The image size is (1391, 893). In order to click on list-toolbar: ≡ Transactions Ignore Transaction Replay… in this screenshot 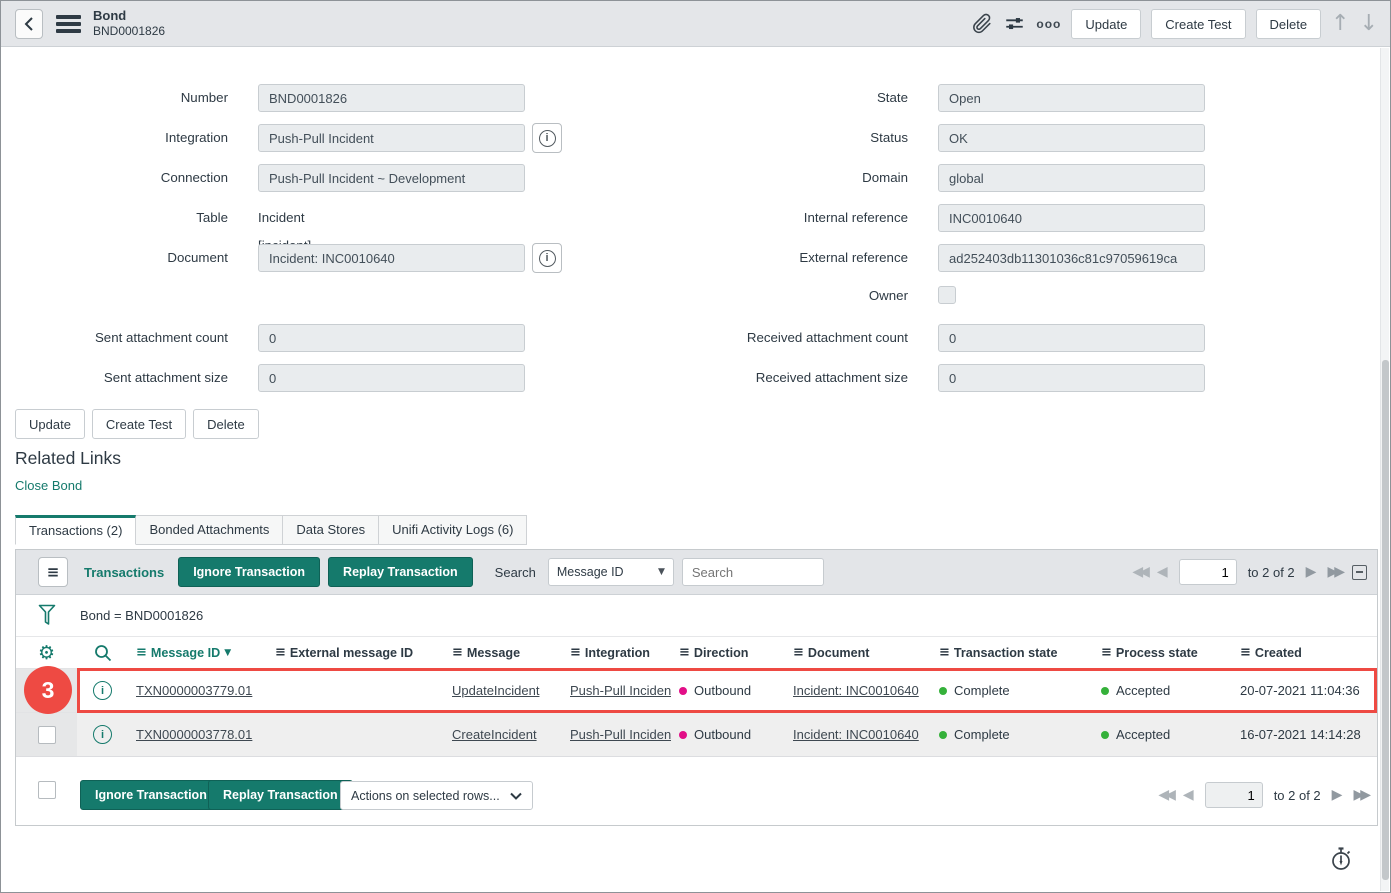, I will do `click(696, 572)`.